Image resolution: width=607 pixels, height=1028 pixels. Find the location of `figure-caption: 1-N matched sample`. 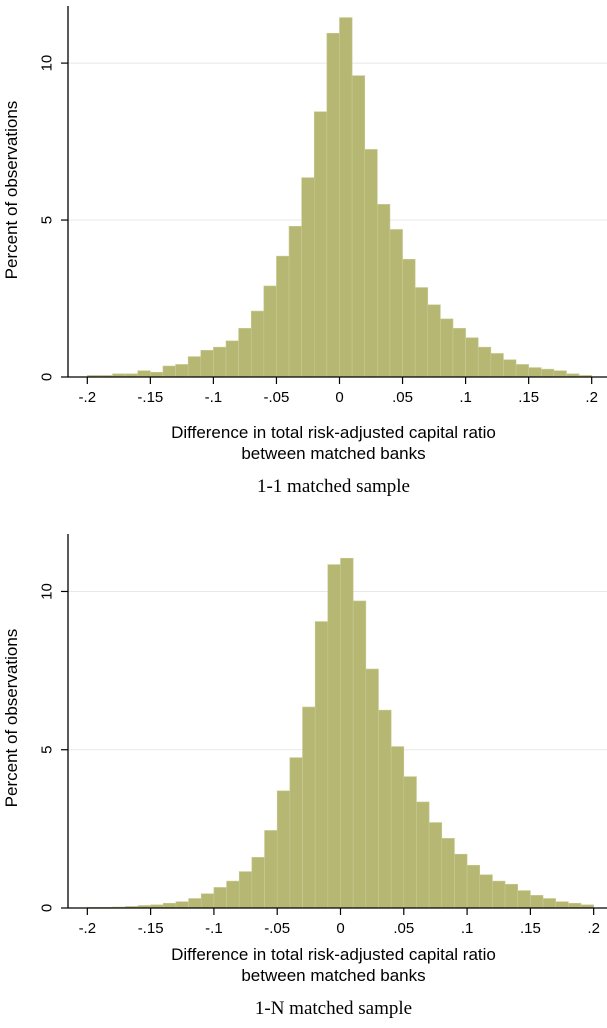

figure-caption: 1-N matched sample is located at coordinates (333, 1008).